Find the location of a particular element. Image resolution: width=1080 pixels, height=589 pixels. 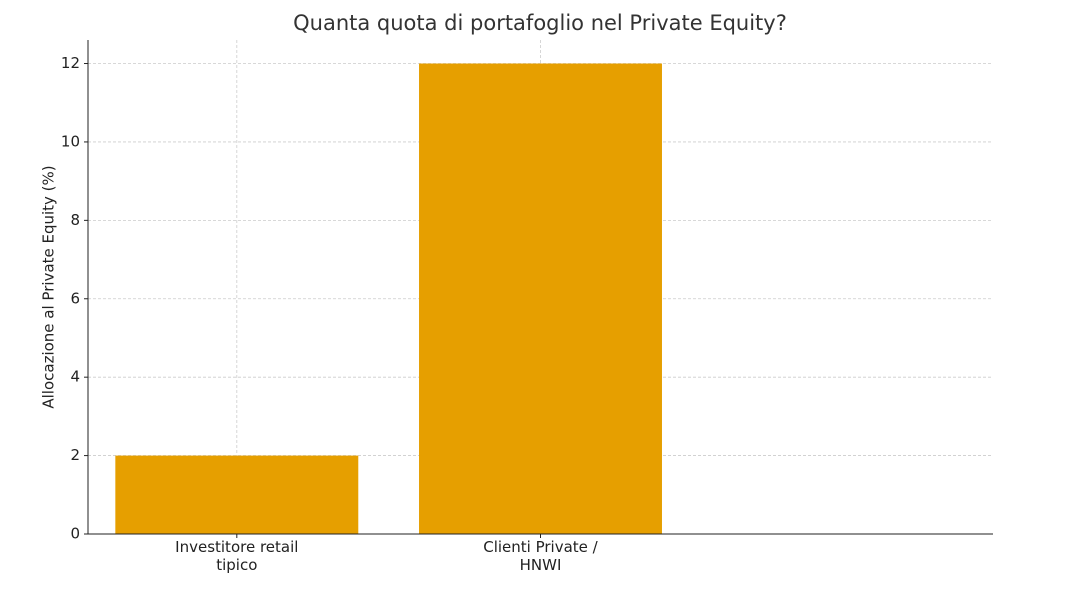

y-tick-label: 0 is located at coordinates (75, 534).